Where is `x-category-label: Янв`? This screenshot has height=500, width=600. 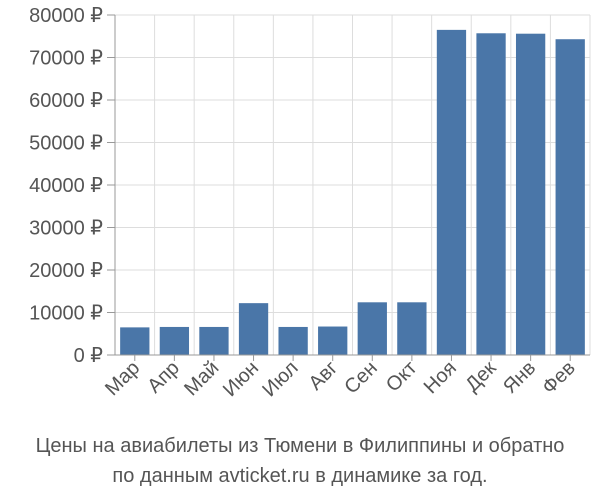 x-category-label: Янв is located at coordinates (519, 377).